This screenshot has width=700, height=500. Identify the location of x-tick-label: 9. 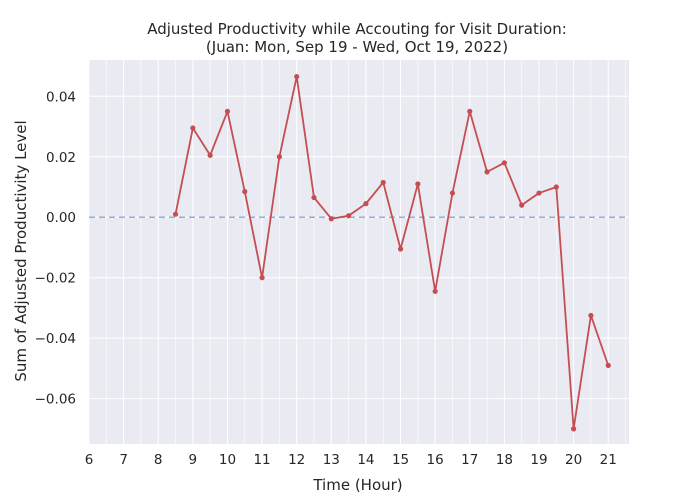
(193, 460).